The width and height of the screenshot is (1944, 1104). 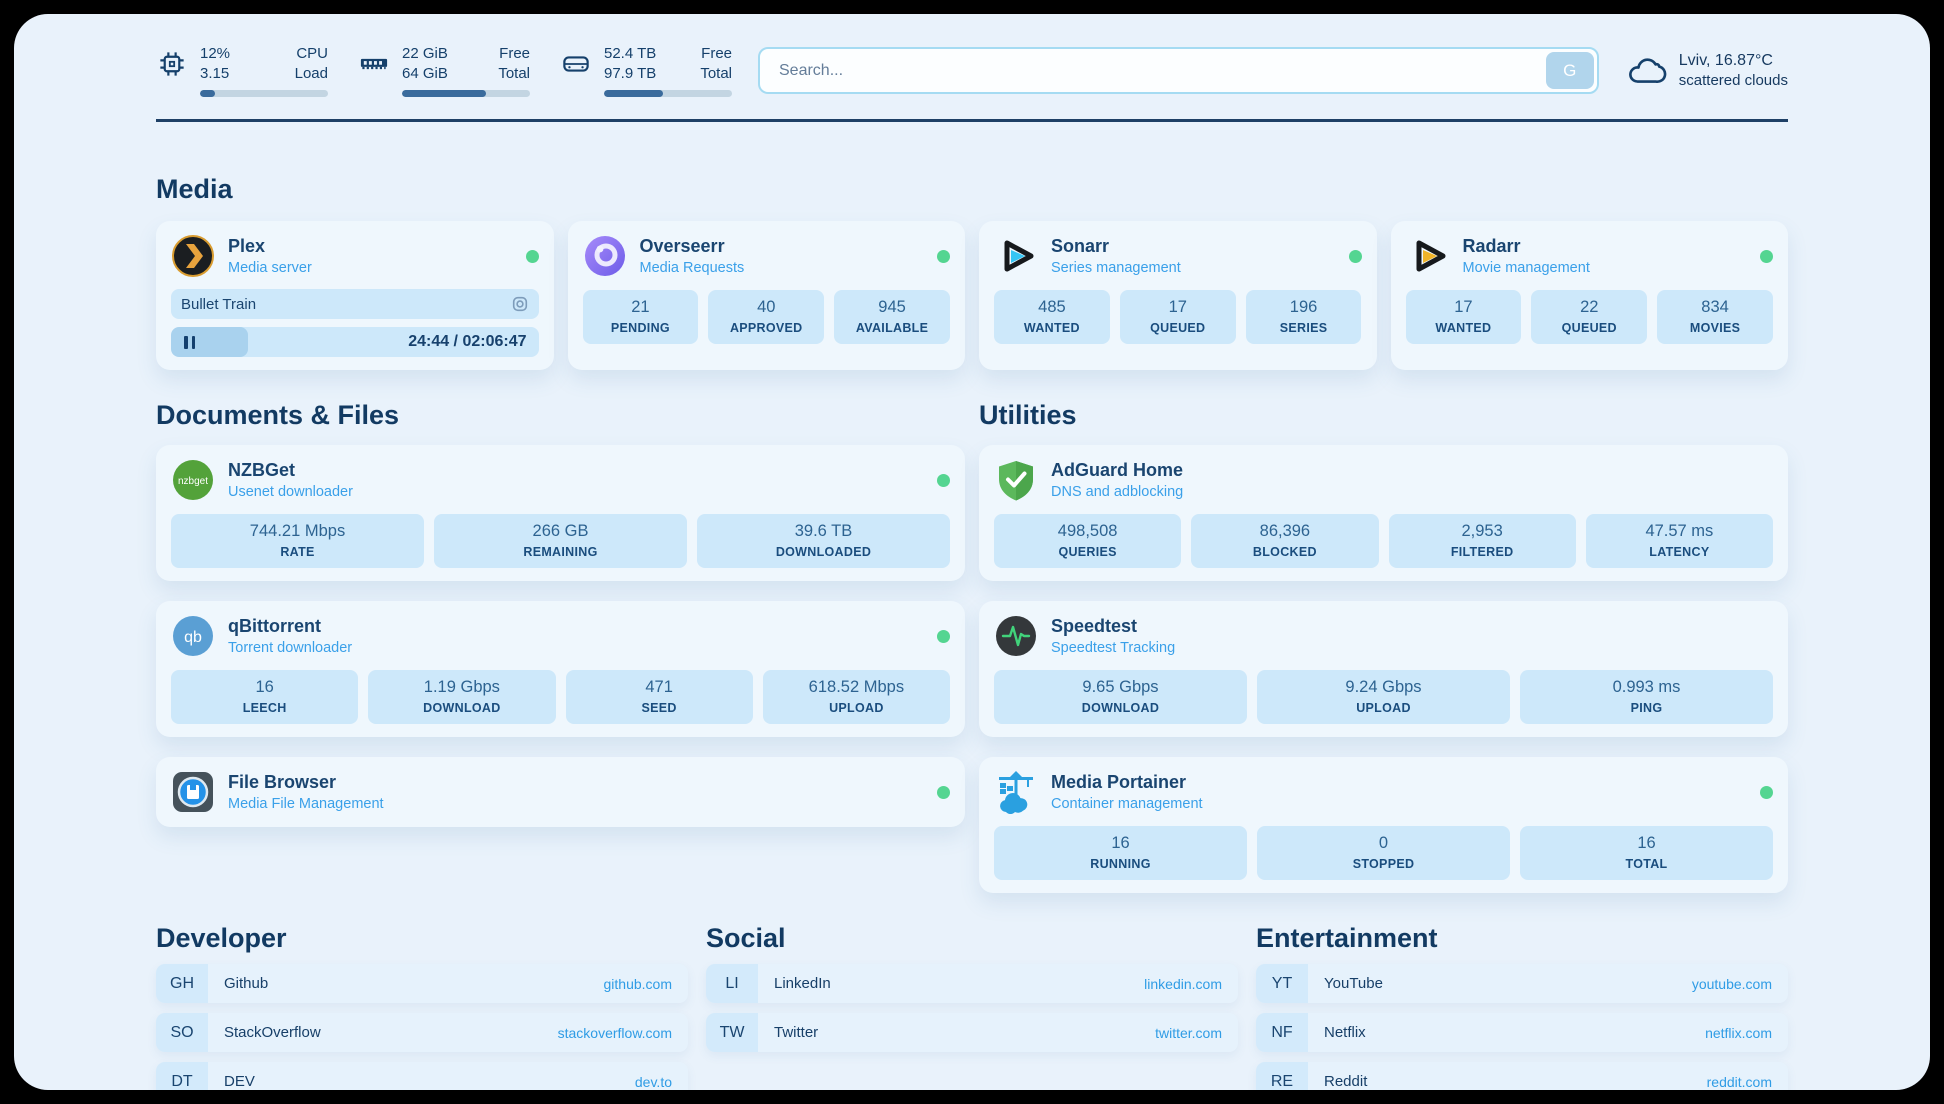 What do you see at coordinates (1052, 317) in the screenshot?
I see `stat-pill: 485 WANTED` at bounding box center [1052, 317].